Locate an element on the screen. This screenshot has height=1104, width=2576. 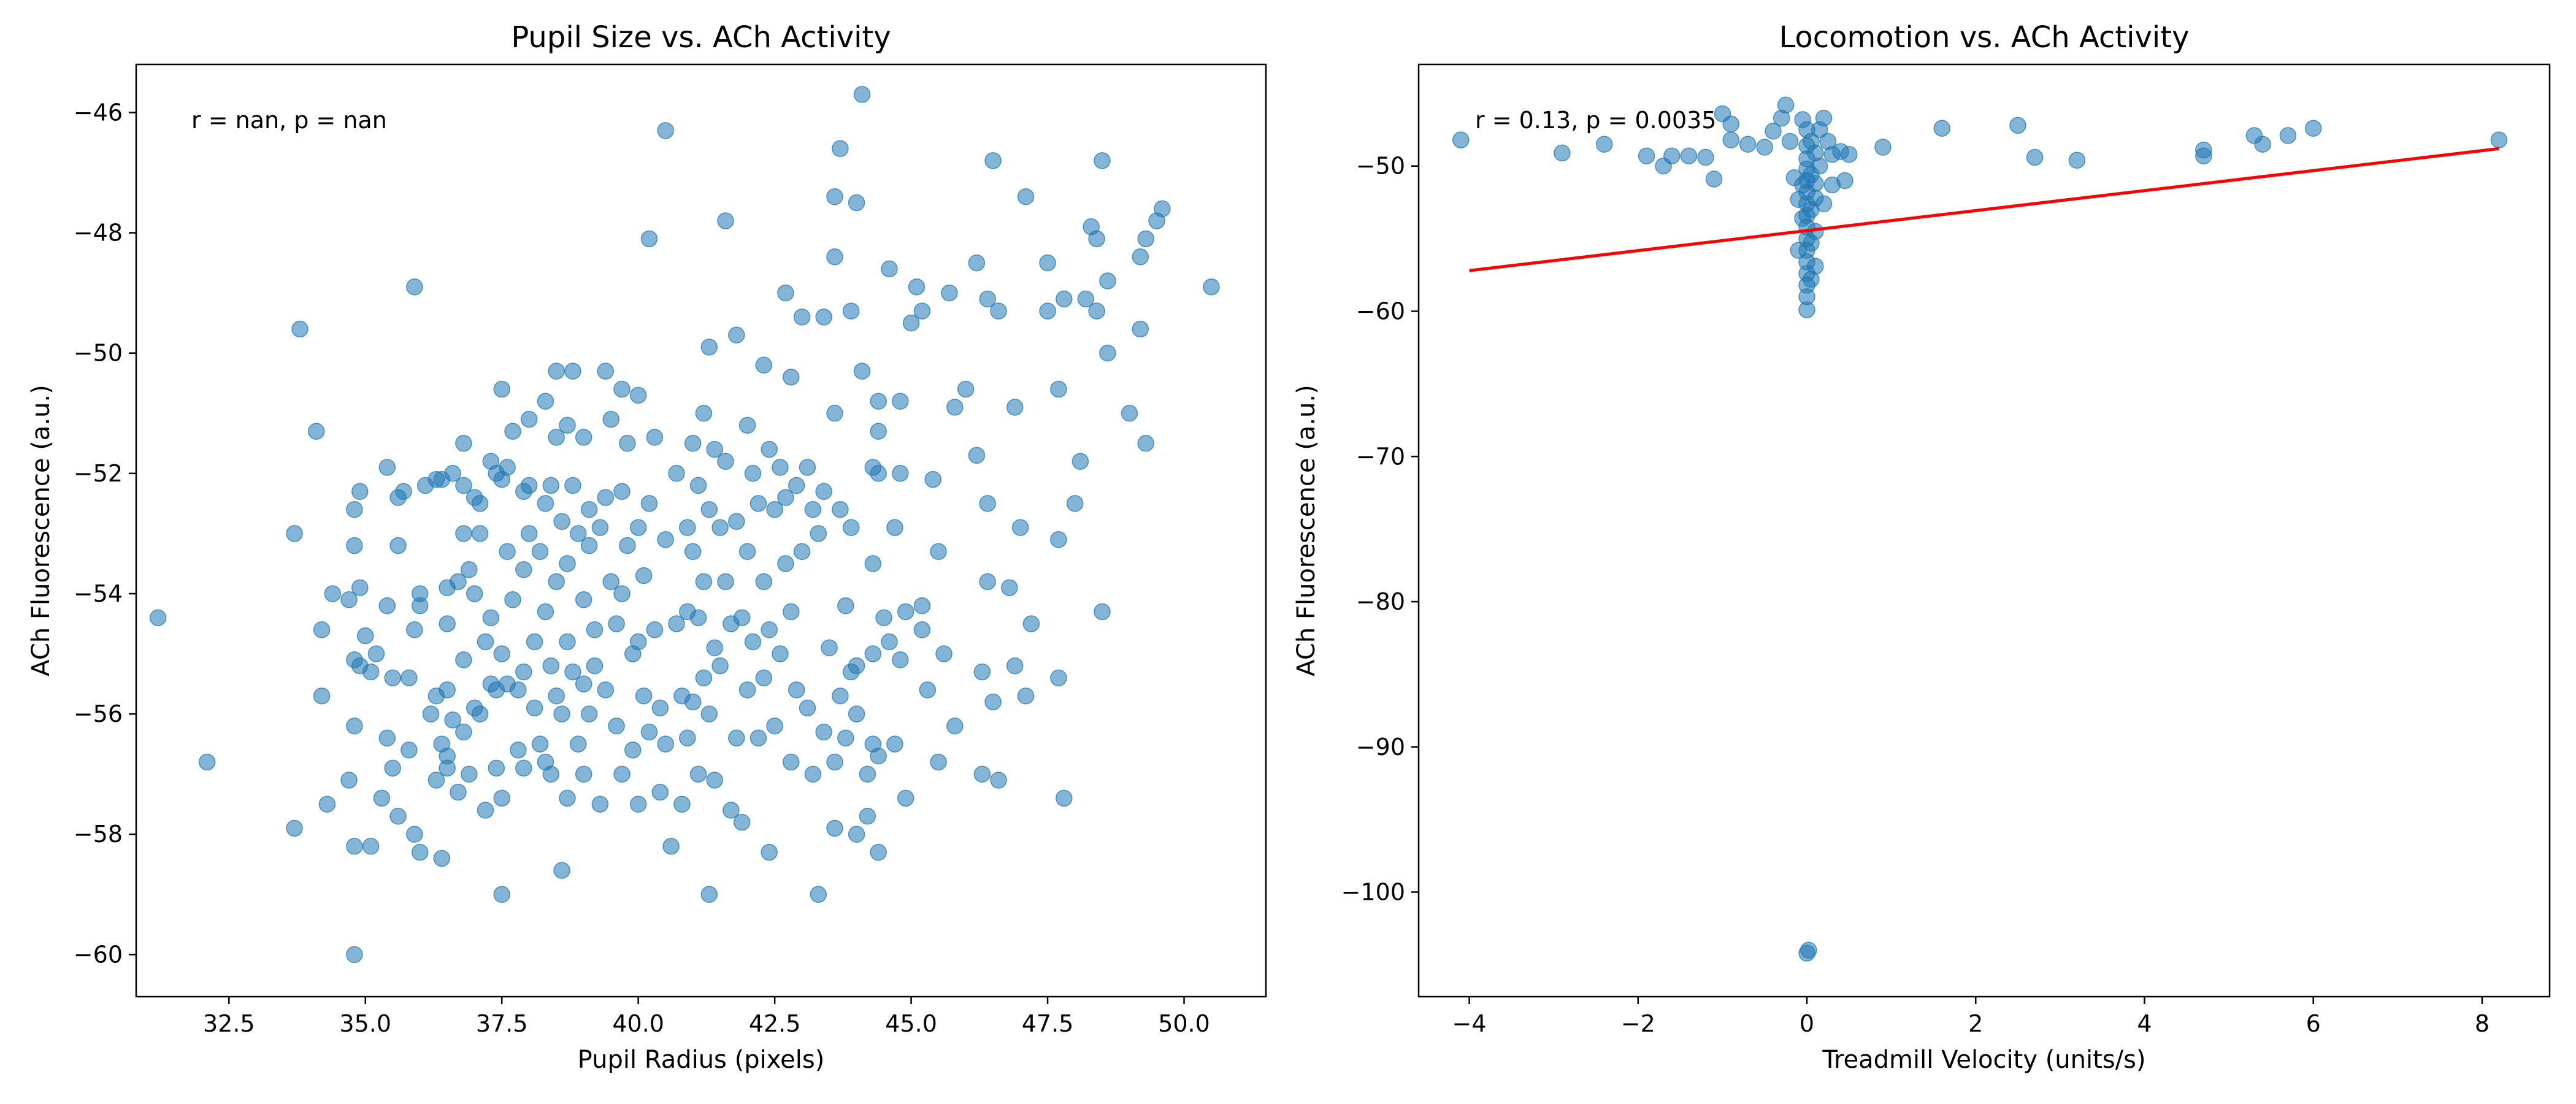
y-tick-label: −70 is located at coordinates (1380, 456).